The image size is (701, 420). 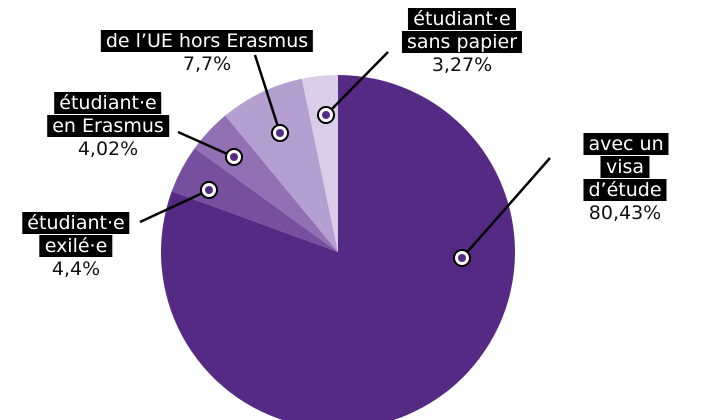 I want to click on slice-label: étudiant·e sans papier 3,27%, so click(x=462, y=42).